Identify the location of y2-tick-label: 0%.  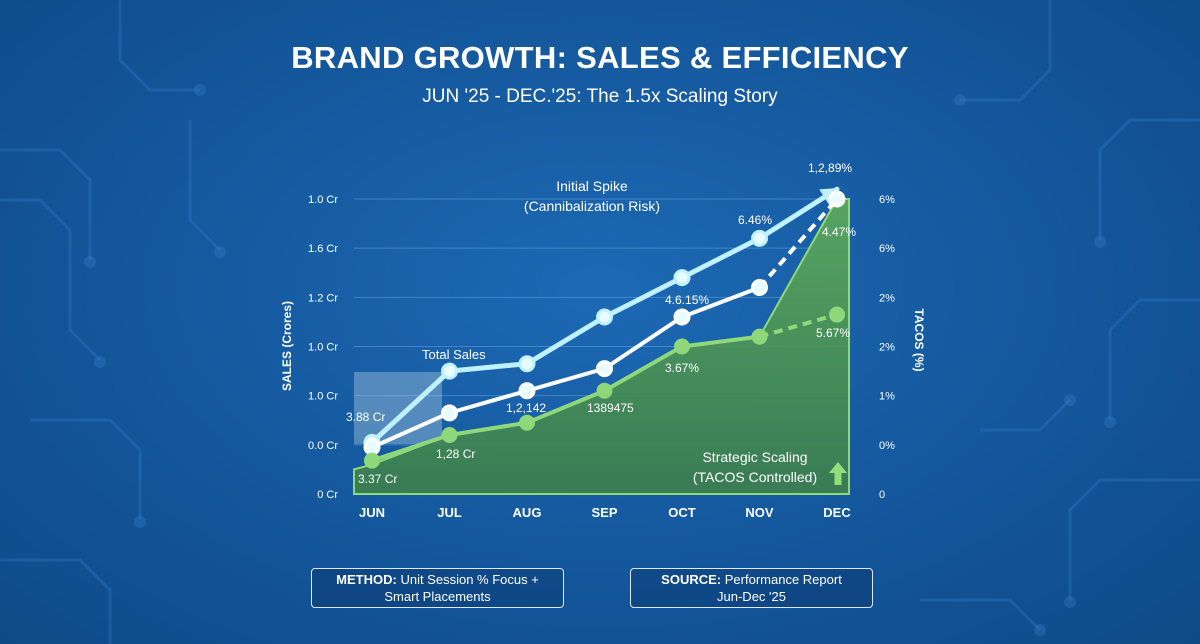
(887, 446).